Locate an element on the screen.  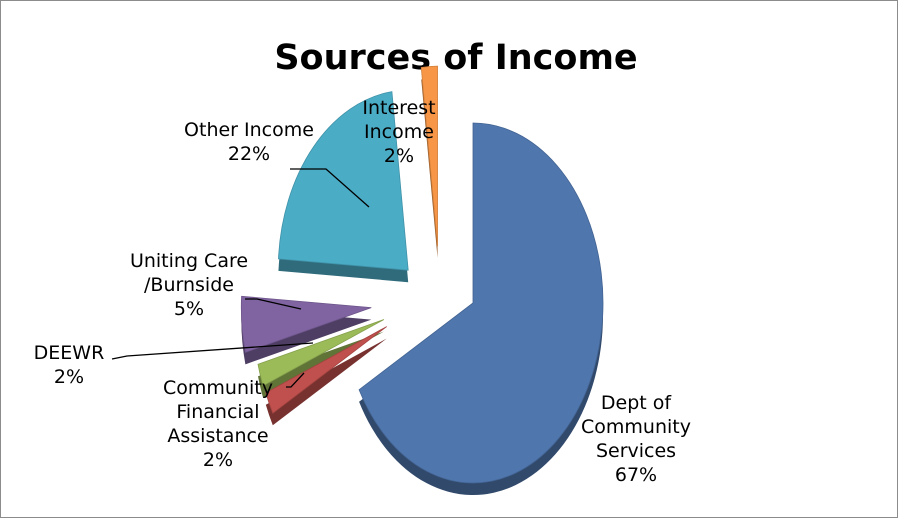
data-label-community-financial-assistance: Community Financial Assistance 2% is located at coordinates (218, 424).